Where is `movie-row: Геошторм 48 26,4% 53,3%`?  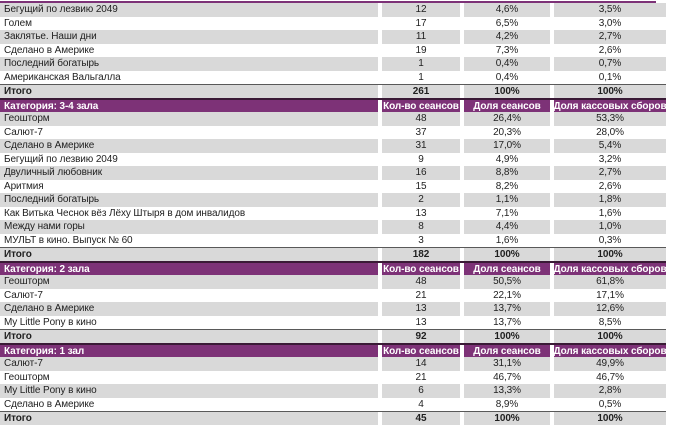
movie-row: Геошторм 48 26,4% 53,3% is located at coordinates (333, 119).